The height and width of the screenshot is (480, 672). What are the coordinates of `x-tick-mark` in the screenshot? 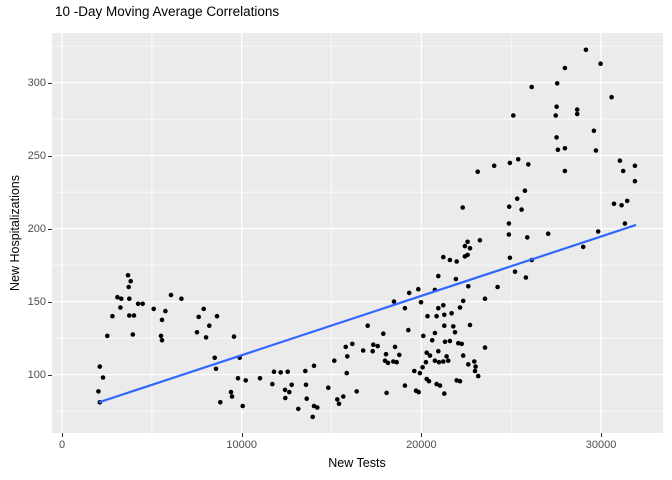 It's located at (63, 435).